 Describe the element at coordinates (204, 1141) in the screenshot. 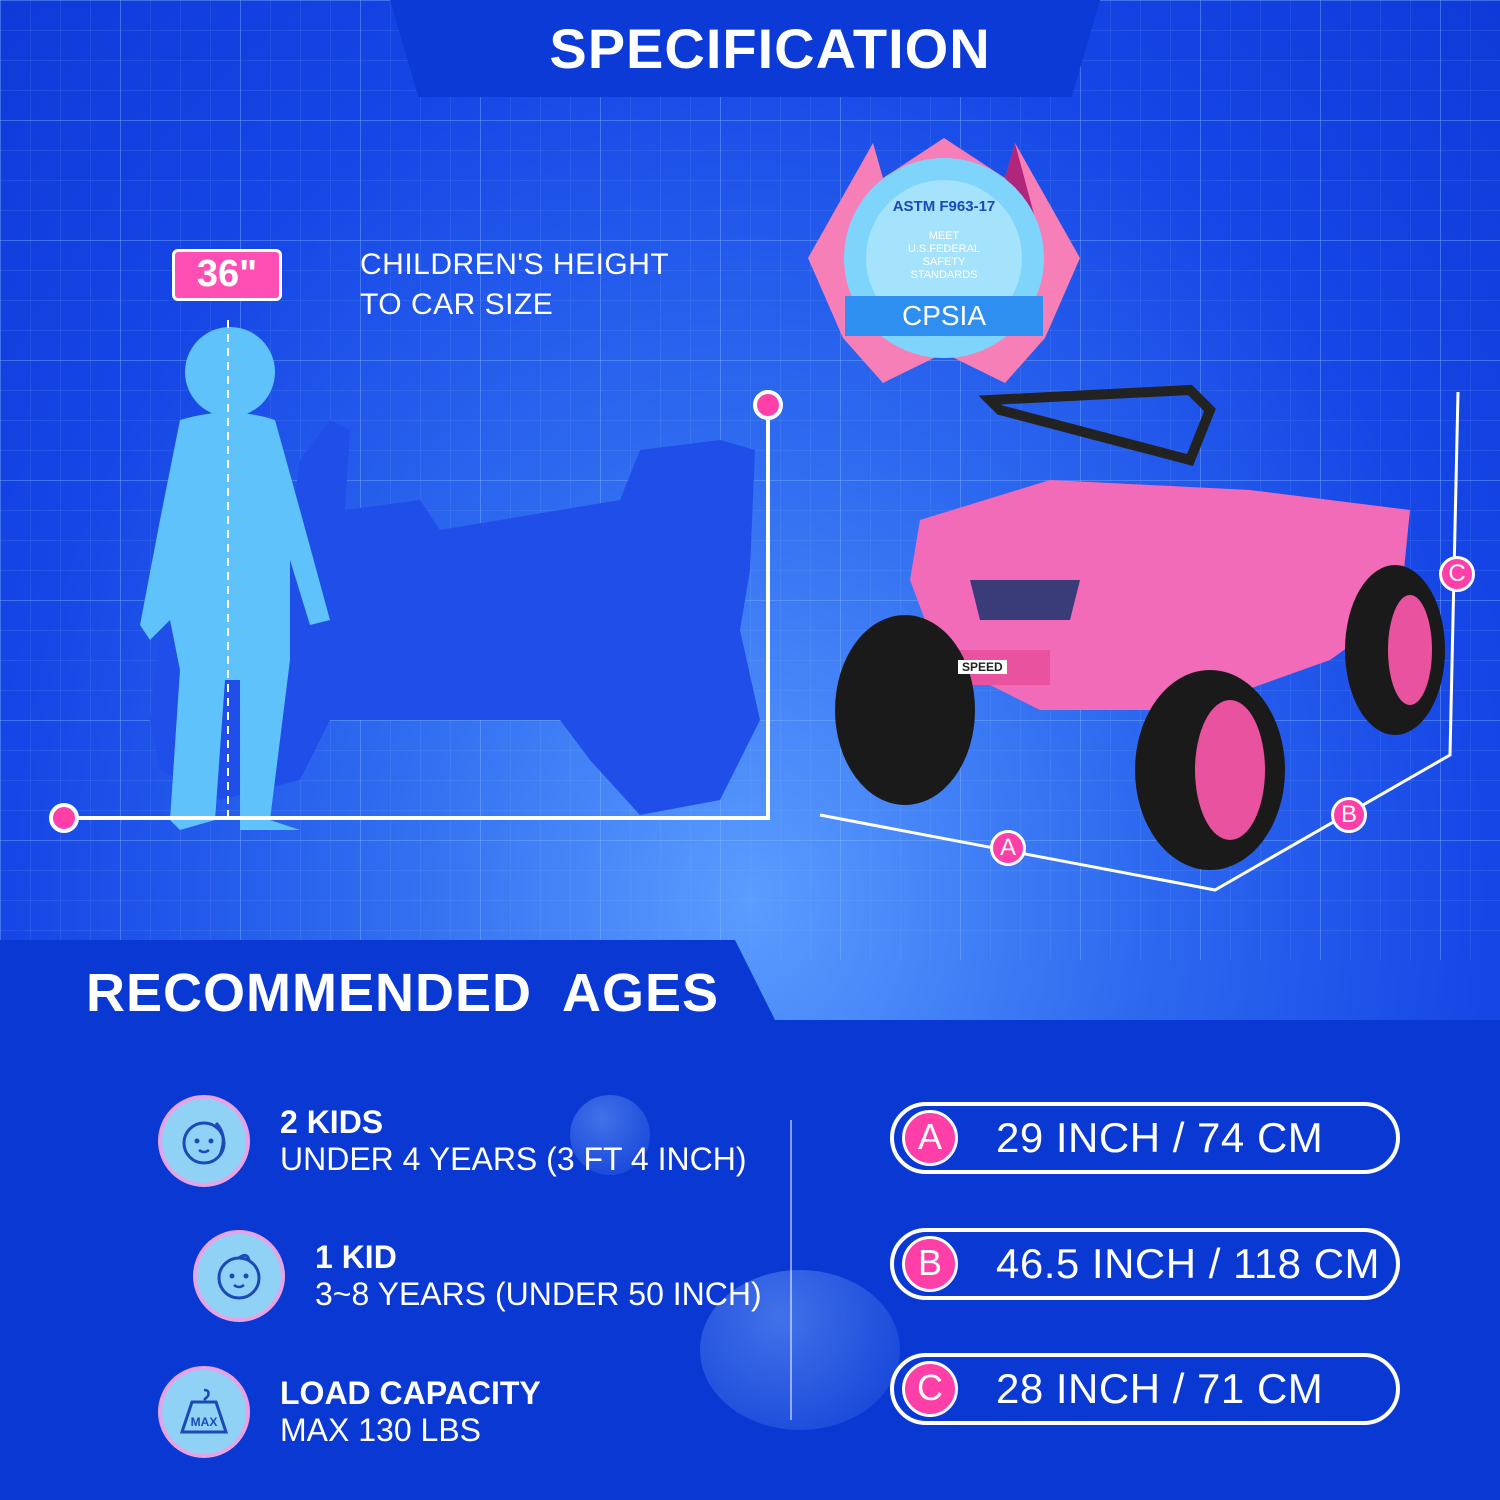

I see `kids-face-icon` at that location.